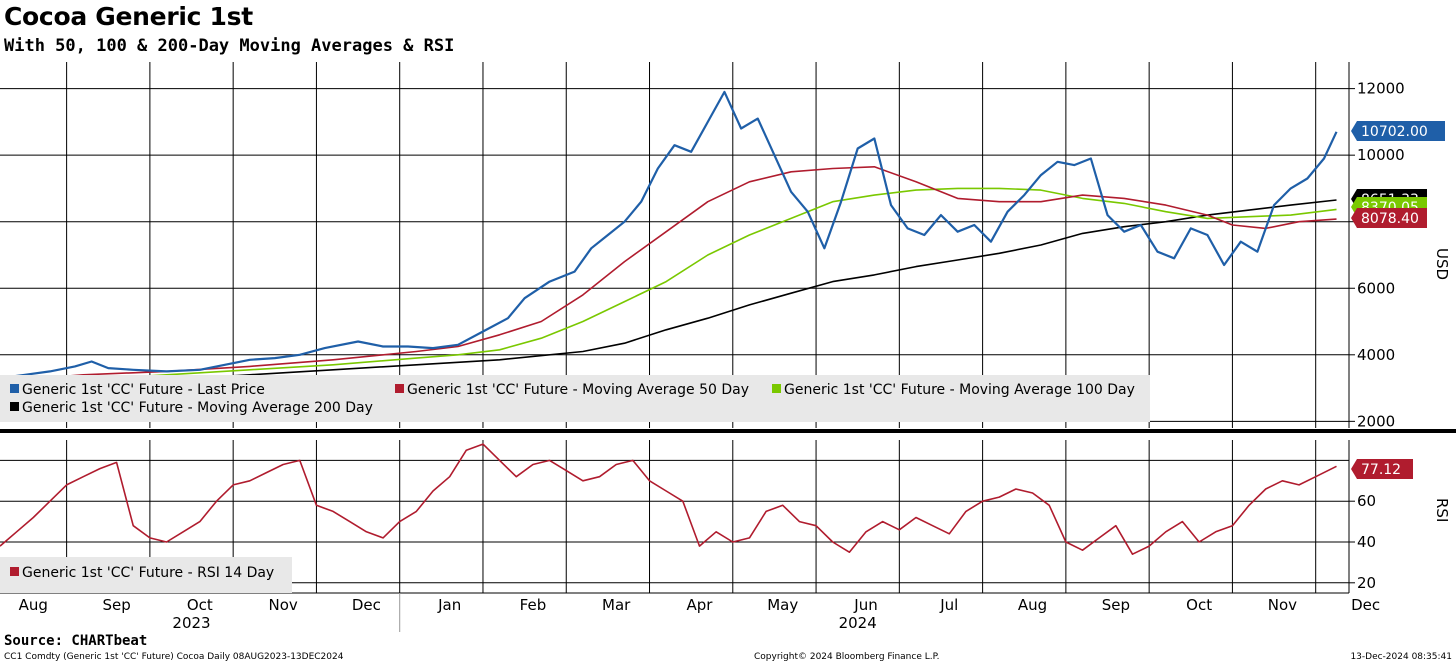 This screenshot has width=1456, height=666. What do you see at coordinates (1381, 155) in the screenshot?
I see `price-y-tick-label: 10000` at bounding box center [1381, 155].